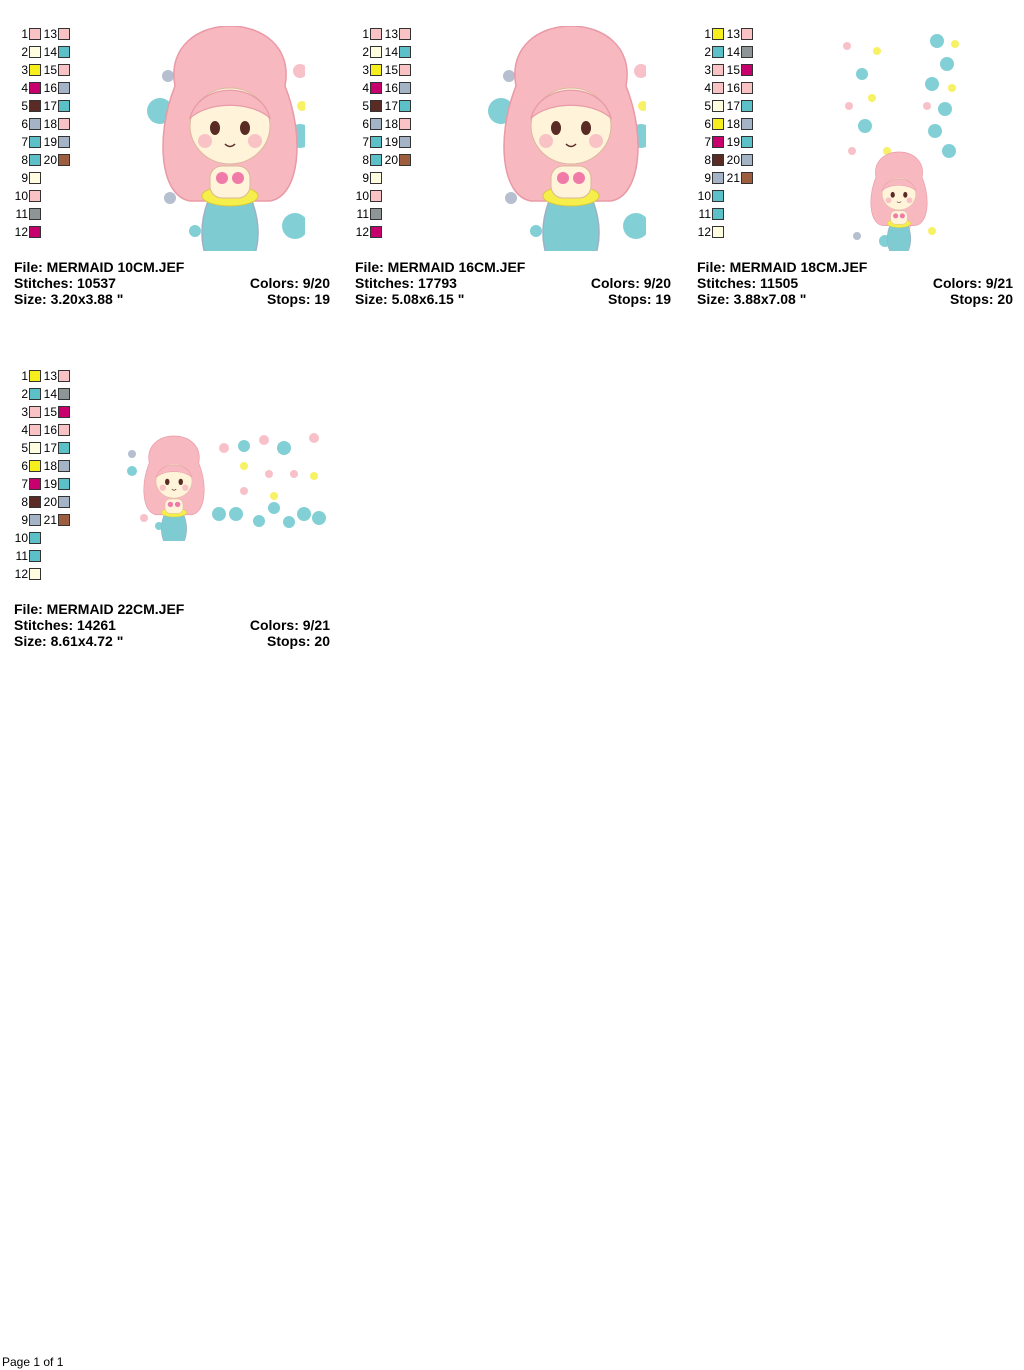  What do you see at coordinates (362, 232) in the screenshot?
I see `color-number: 12` at bounding box center [362, 232].